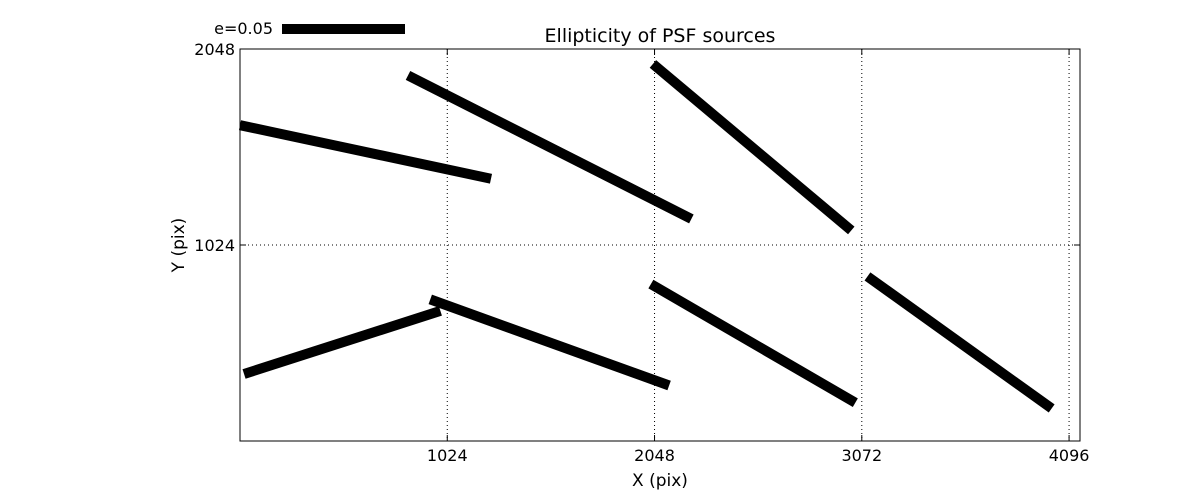  Describe the element at coordinates (214, 245) in the screenshot. I see `y-tick-label: 1024` at that location.